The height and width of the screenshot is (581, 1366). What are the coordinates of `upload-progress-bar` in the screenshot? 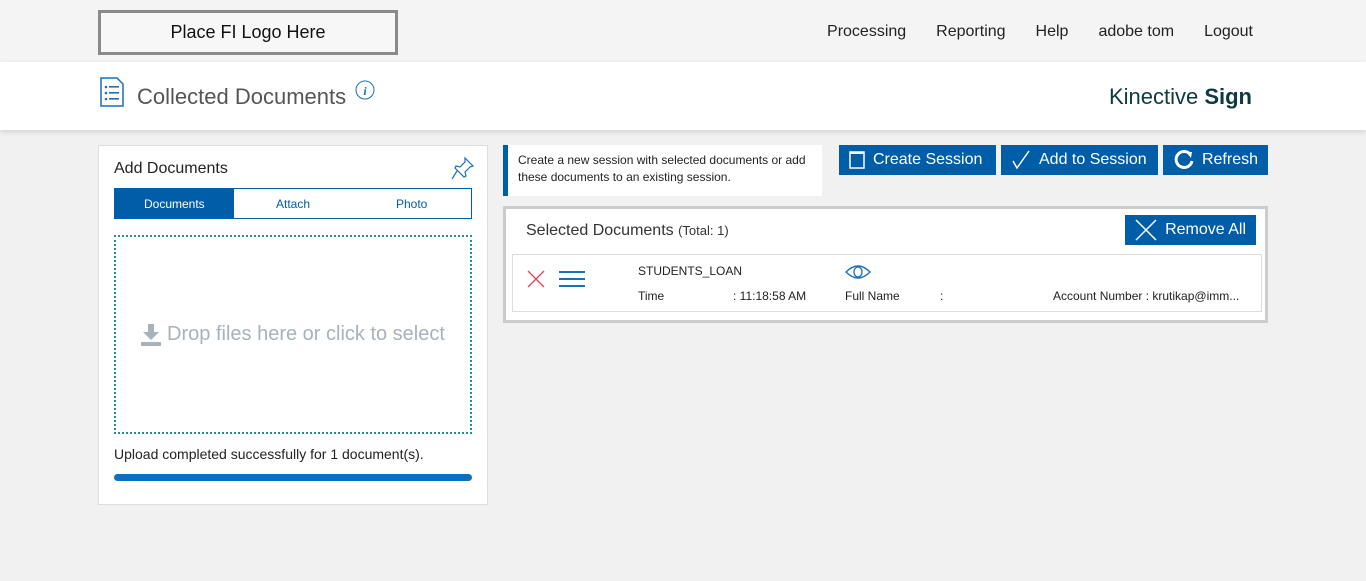 It's located at (293, 477).